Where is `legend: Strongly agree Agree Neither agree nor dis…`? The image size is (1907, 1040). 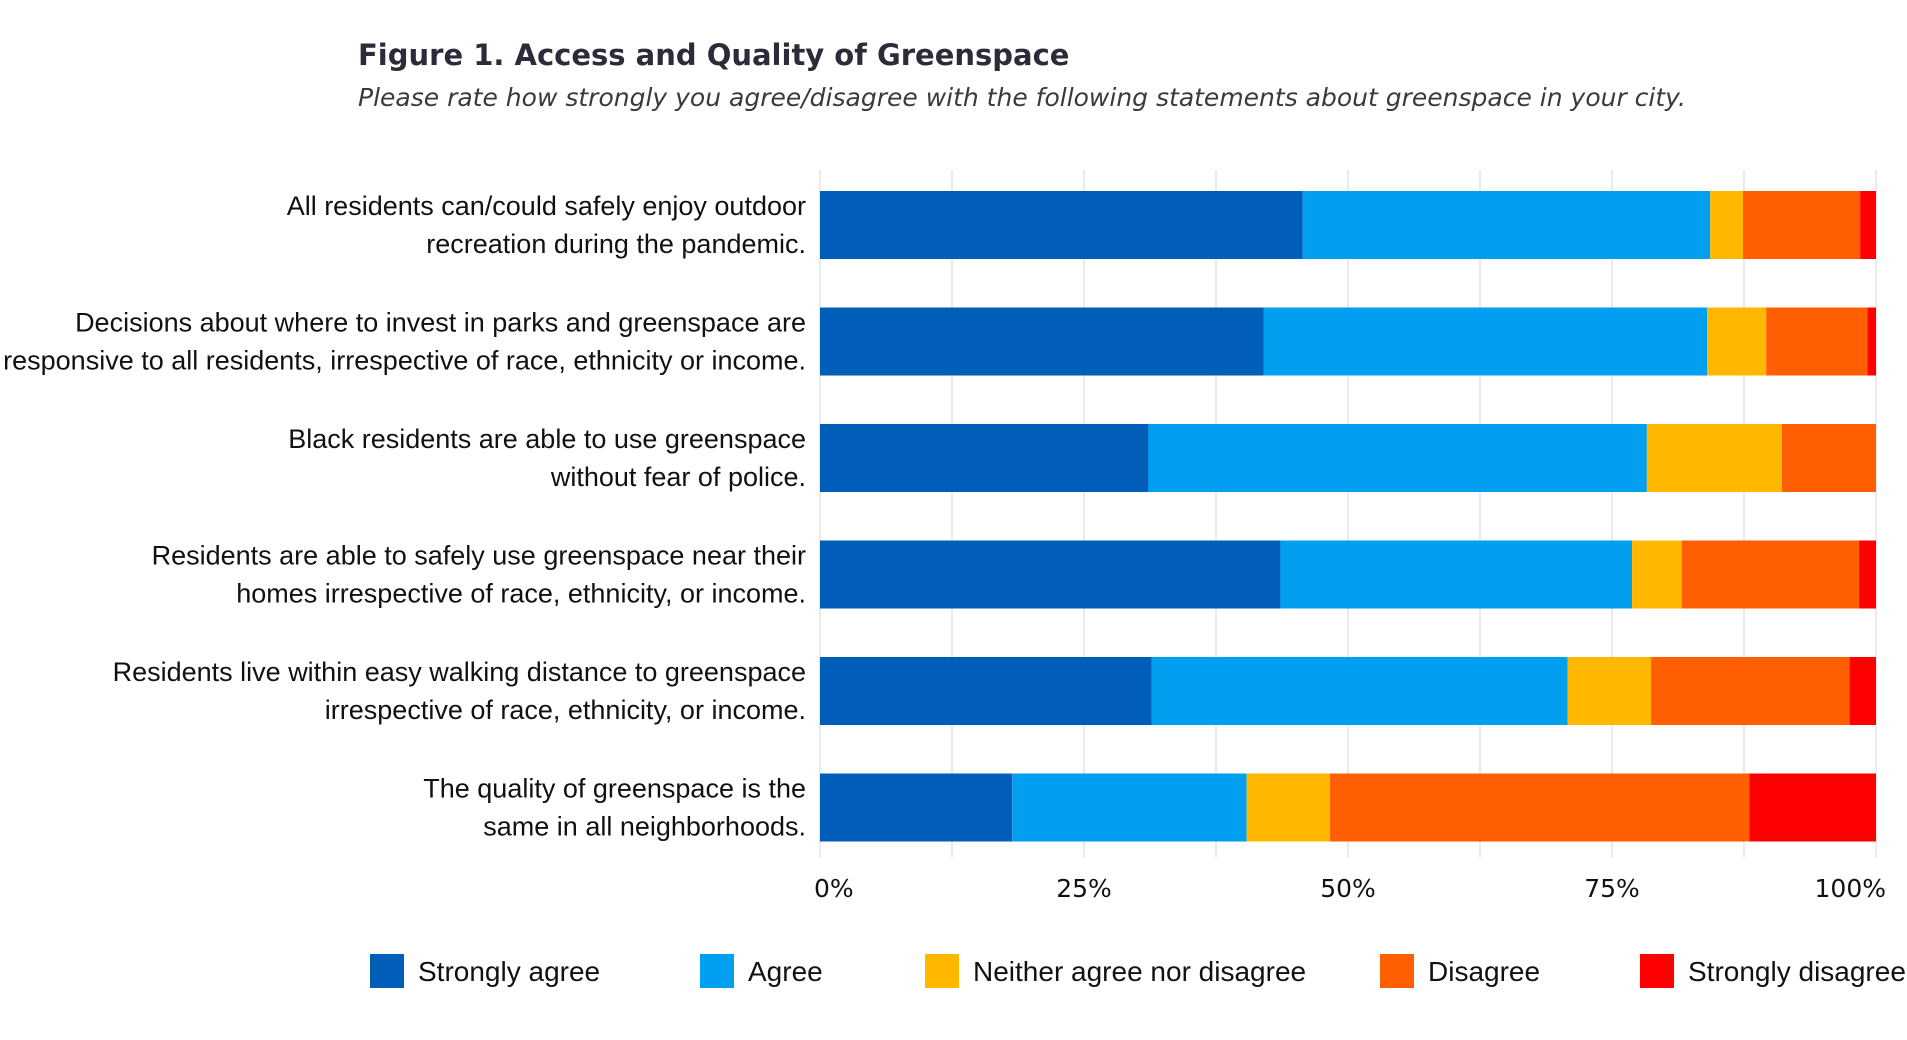
legend: Strongly agree Agree Neither agree nor dis… is located at coordinates (1138, 971).